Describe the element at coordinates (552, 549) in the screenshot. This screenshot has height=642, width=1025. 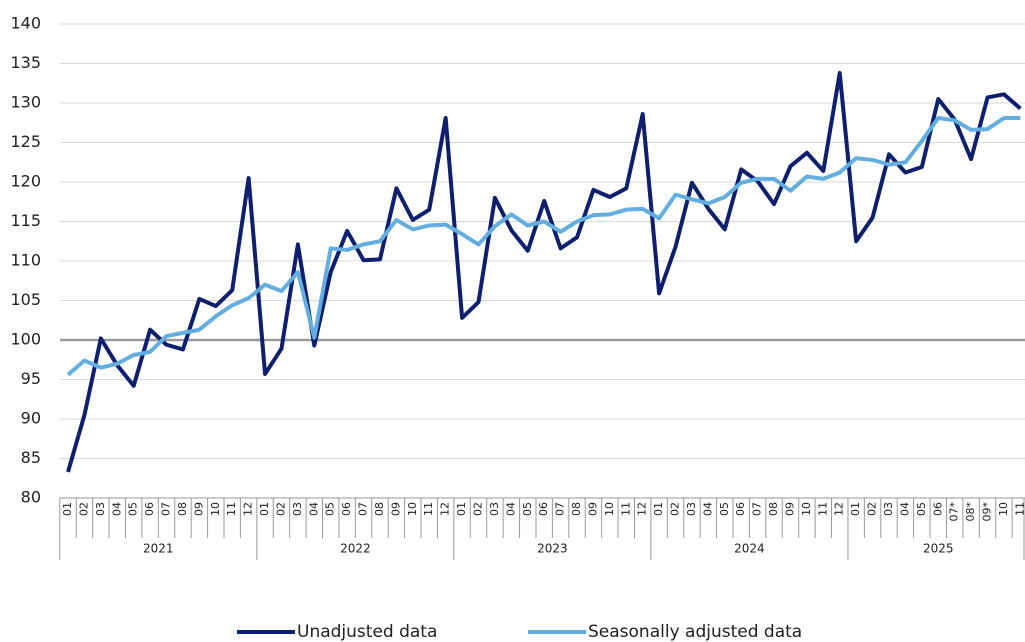
I see `group-label: 2023` at that location.